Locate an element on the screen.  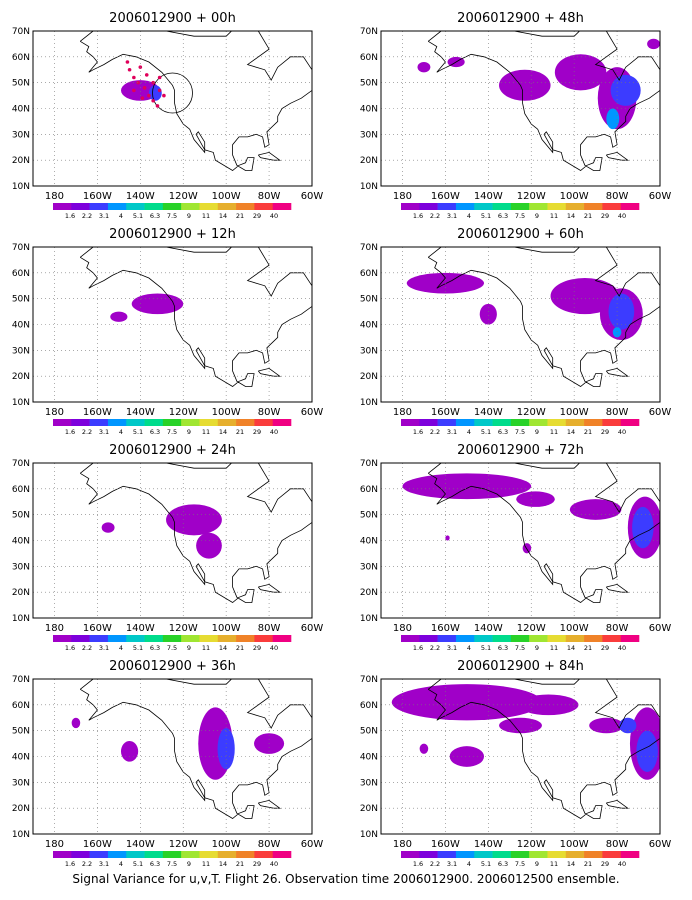
y-tick-label: 30N is located at coordinates (369, 135).